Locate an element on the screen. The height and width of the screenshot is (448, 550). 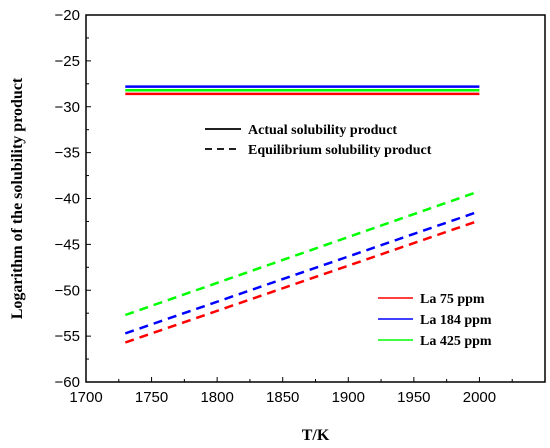
x-tick-label: 1750 is located at coordinates (151, 397).